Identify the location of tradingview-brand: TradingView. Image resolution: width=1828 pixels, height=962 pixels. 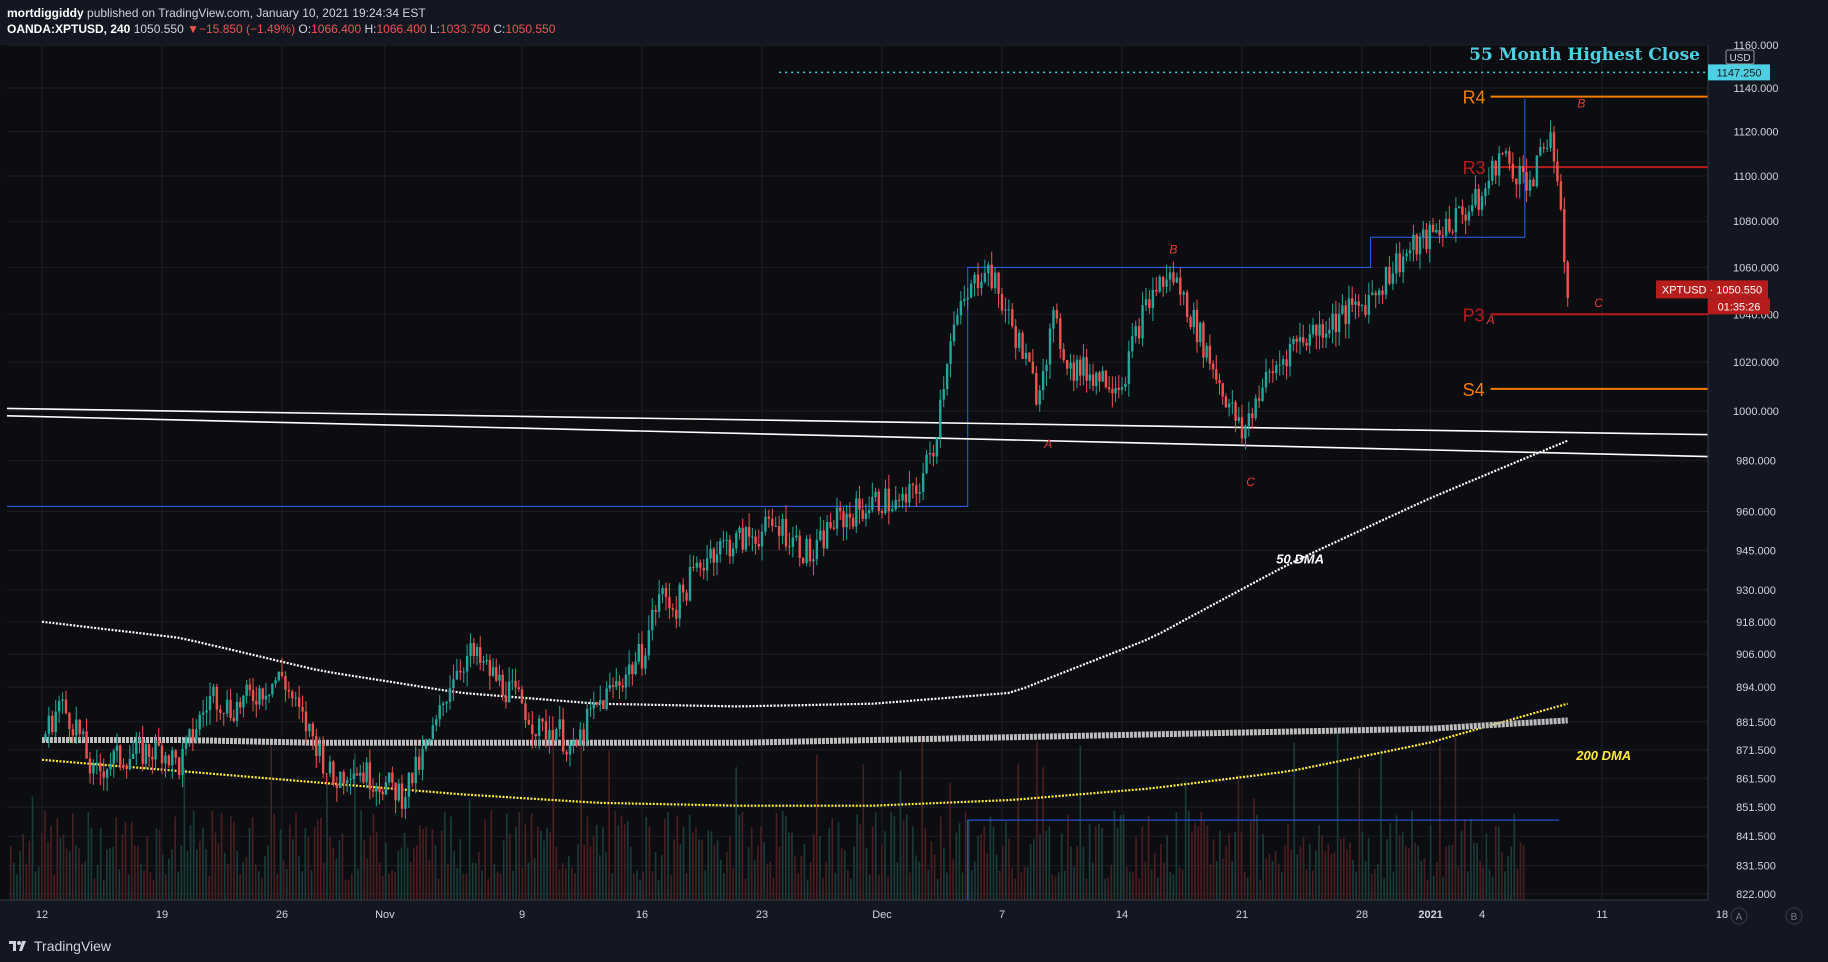
(59, 946).